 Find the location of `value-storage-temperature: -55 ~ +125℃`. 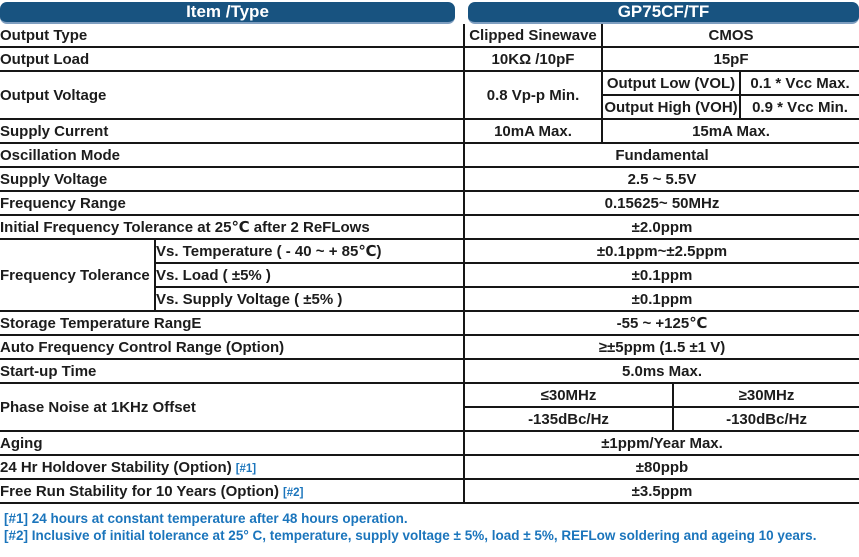

value-storage-temperature: -55 ~ +125℃ is located at coordinates (660, 323).